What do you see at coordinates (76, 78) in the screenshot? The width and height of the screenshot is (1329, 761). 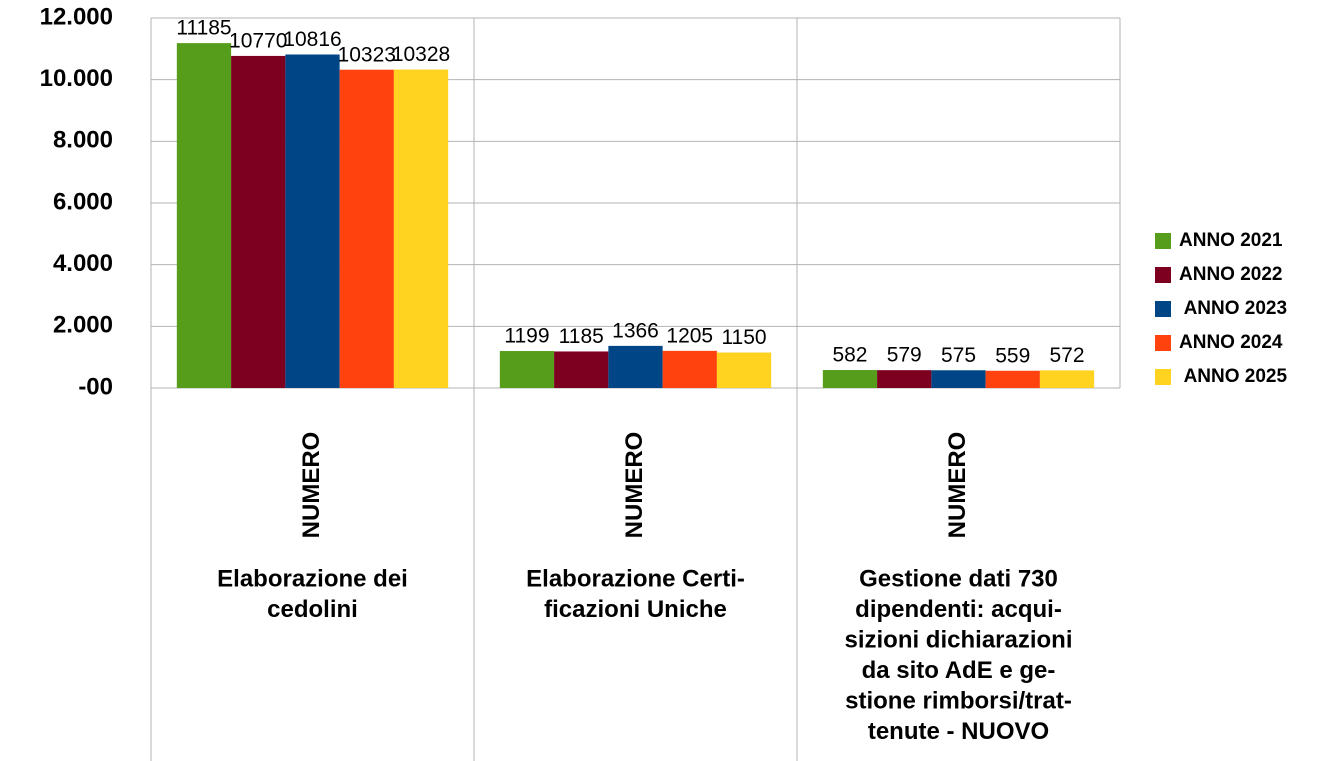 I see `y-tick-label: 10.000` at bounding box center [76, 78].